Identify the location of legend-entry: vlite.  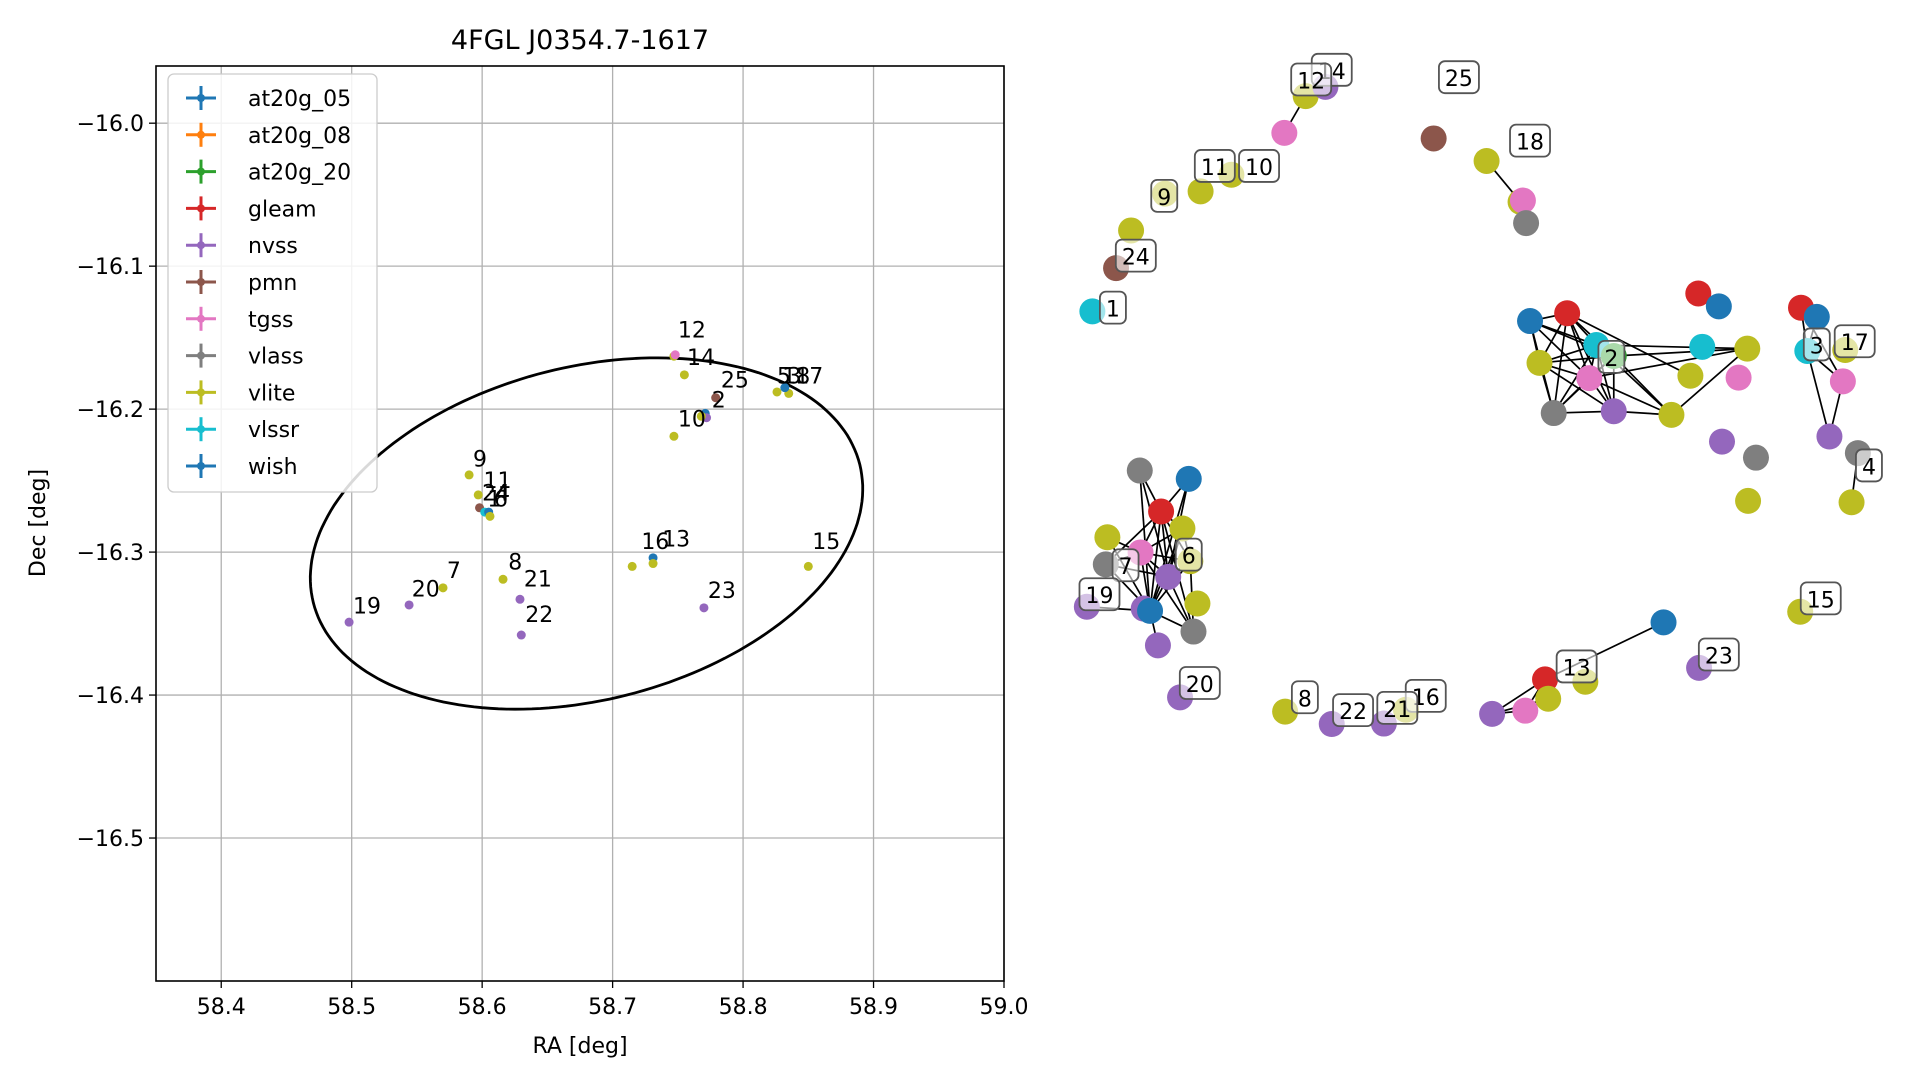
(240, 393).